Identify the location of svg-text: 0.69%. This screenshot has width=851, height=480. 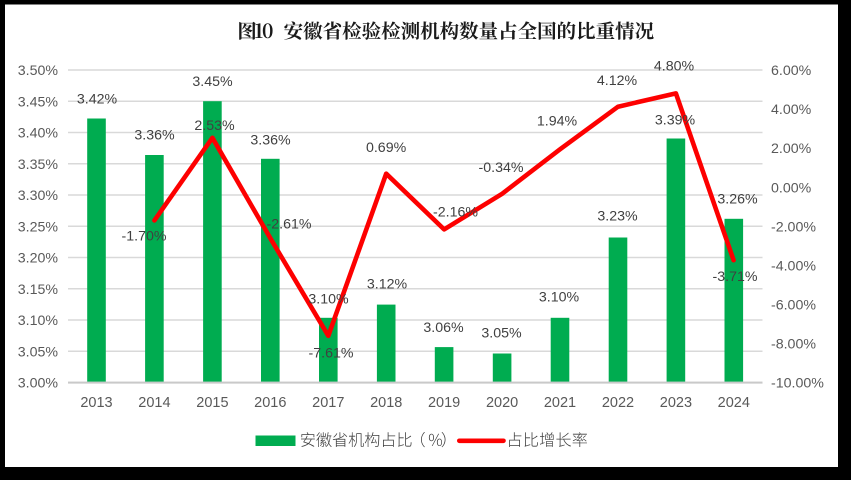
(386, 148).